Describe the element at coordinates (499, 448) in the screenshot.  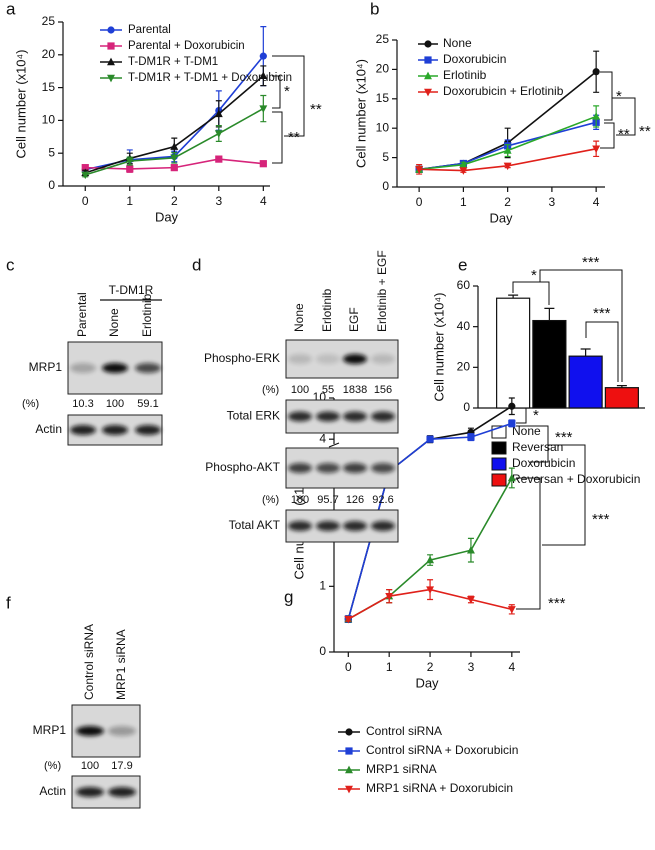
I see `legend-swatch` at that location.